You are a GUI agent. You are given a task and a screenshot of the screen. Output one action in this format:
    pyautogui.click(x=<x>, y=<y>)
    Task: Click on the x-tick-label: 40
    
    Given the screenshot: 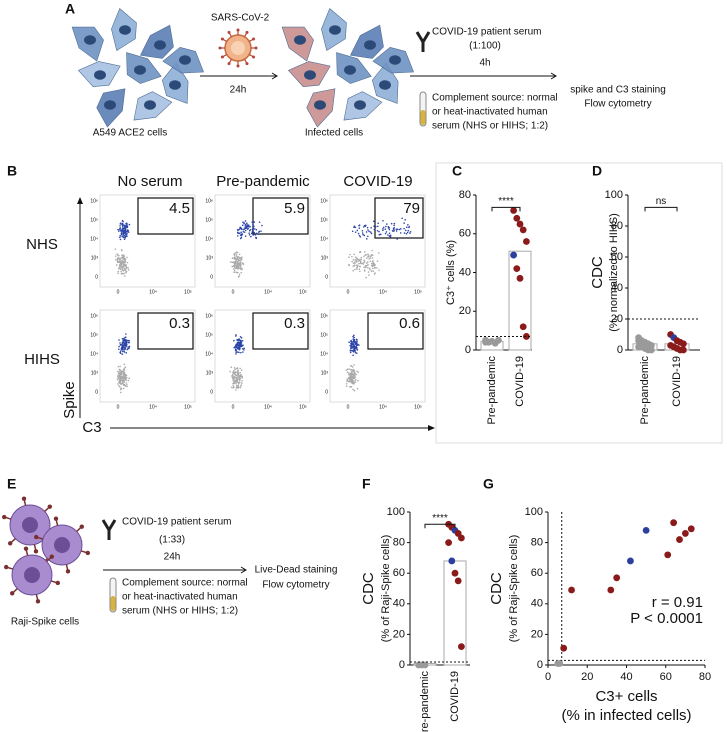 What is the action you would take?
    pyautogui.click(x=626, y=677)
    